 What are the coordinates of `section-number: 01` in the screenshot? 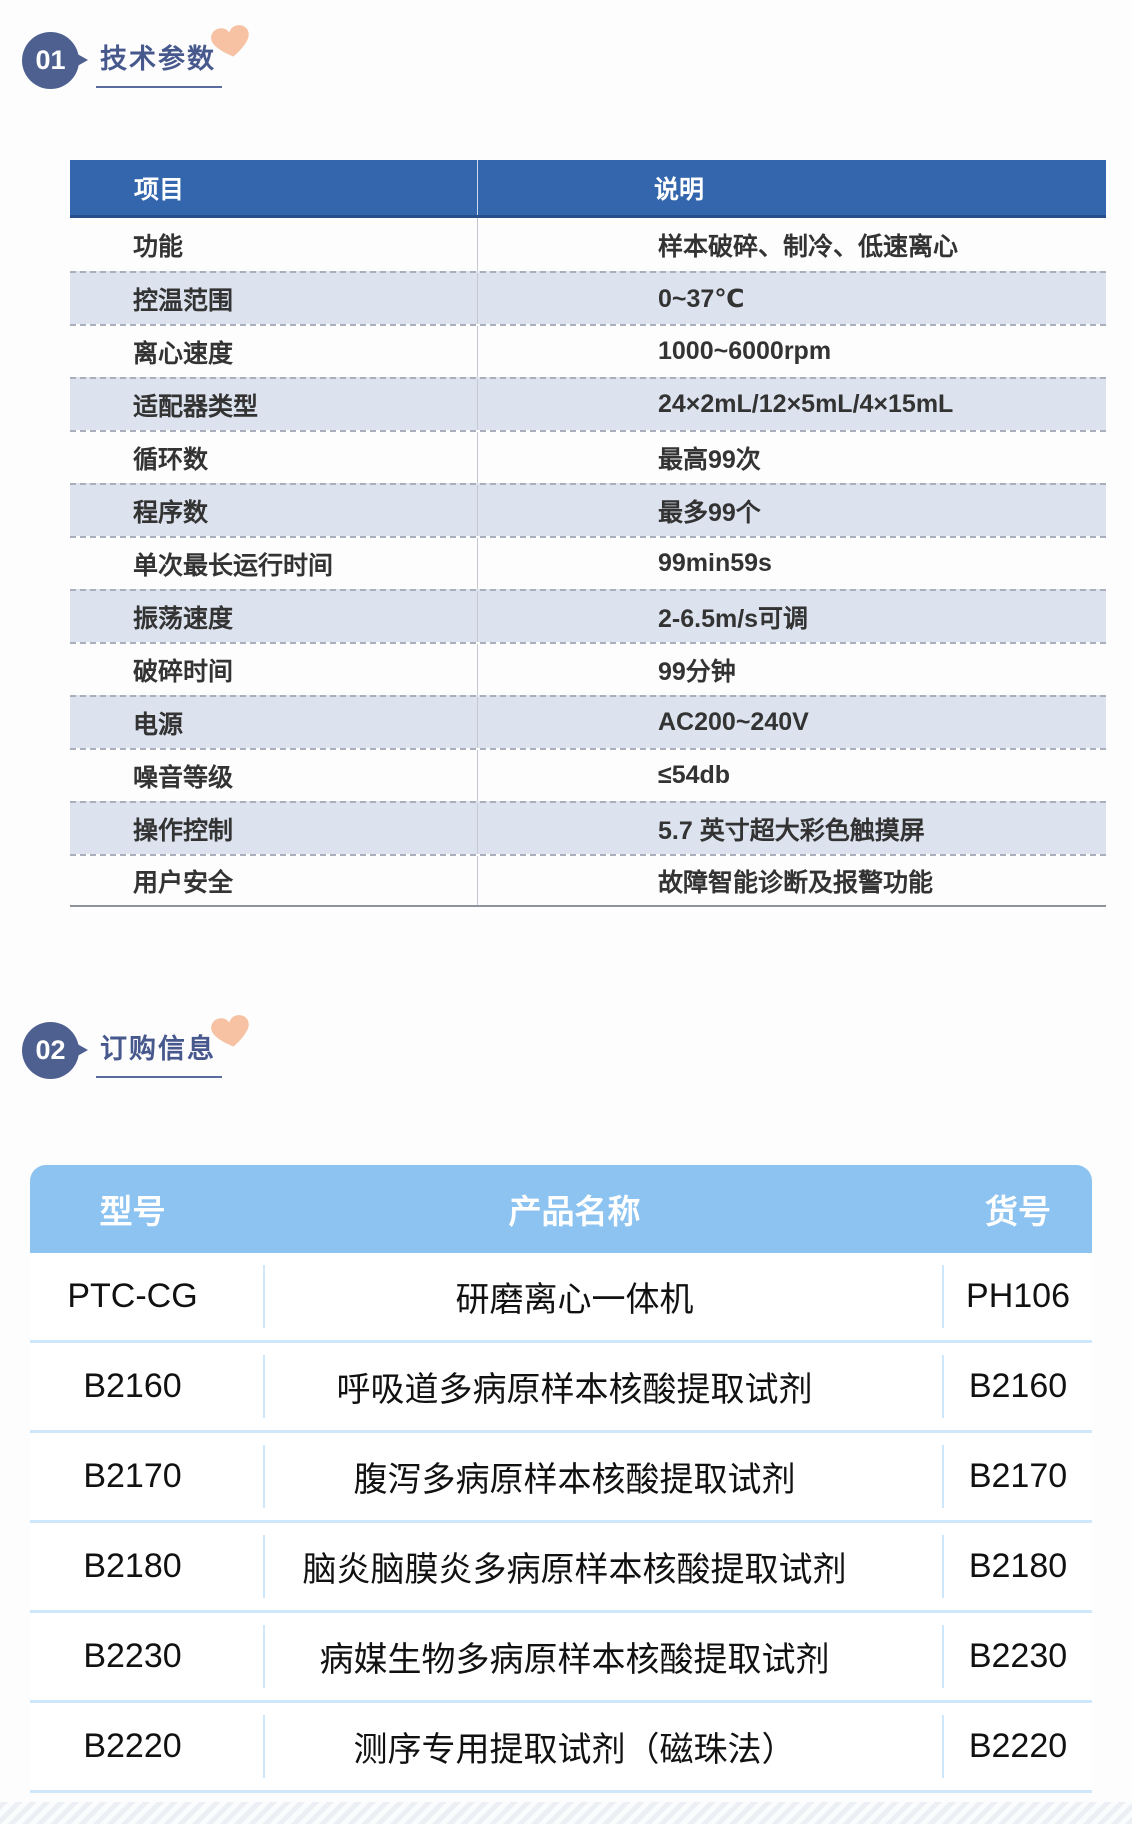 It's located at (50, 60).